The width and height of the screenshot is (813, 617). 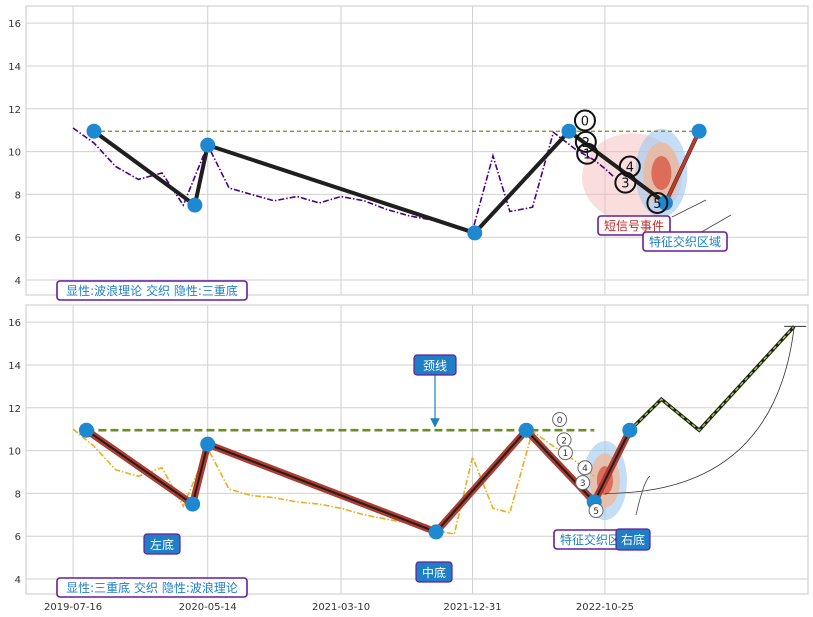 What do you see at coordinates (682, 167) in the screenshot?
I see `wave-last-leg` at bounding box center [682, 167].